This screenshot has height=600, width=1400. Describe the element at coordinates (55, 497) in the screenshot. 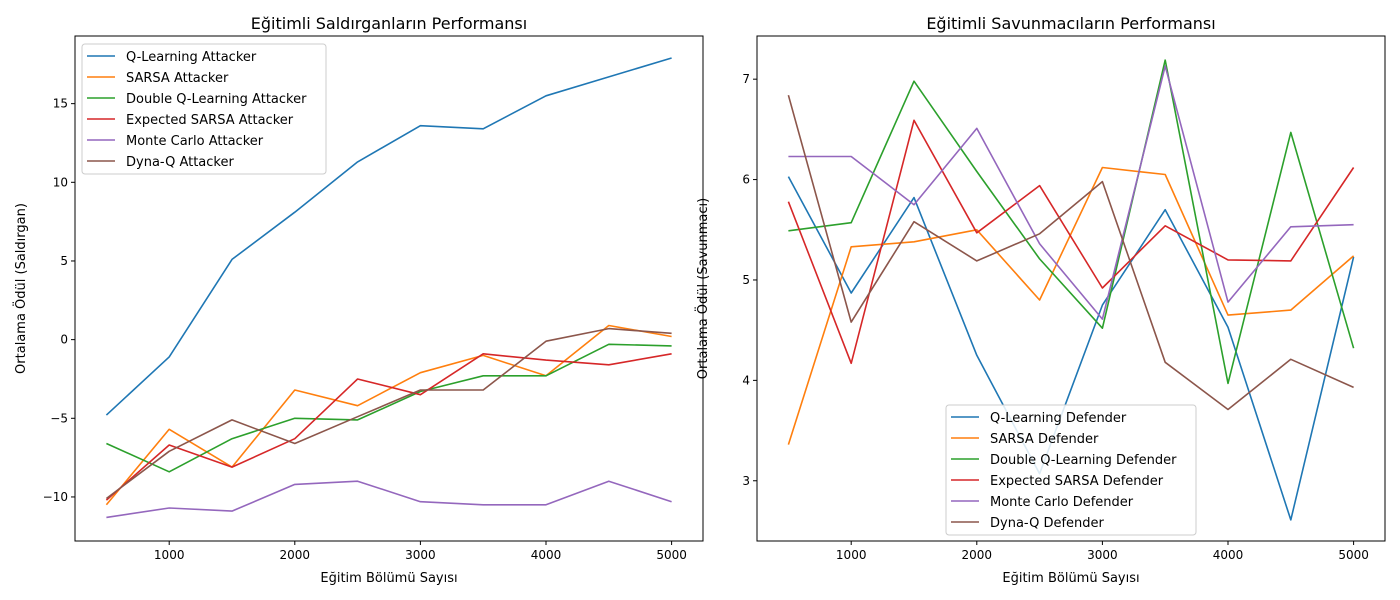

I see `y-tick-label: −10` at that location.